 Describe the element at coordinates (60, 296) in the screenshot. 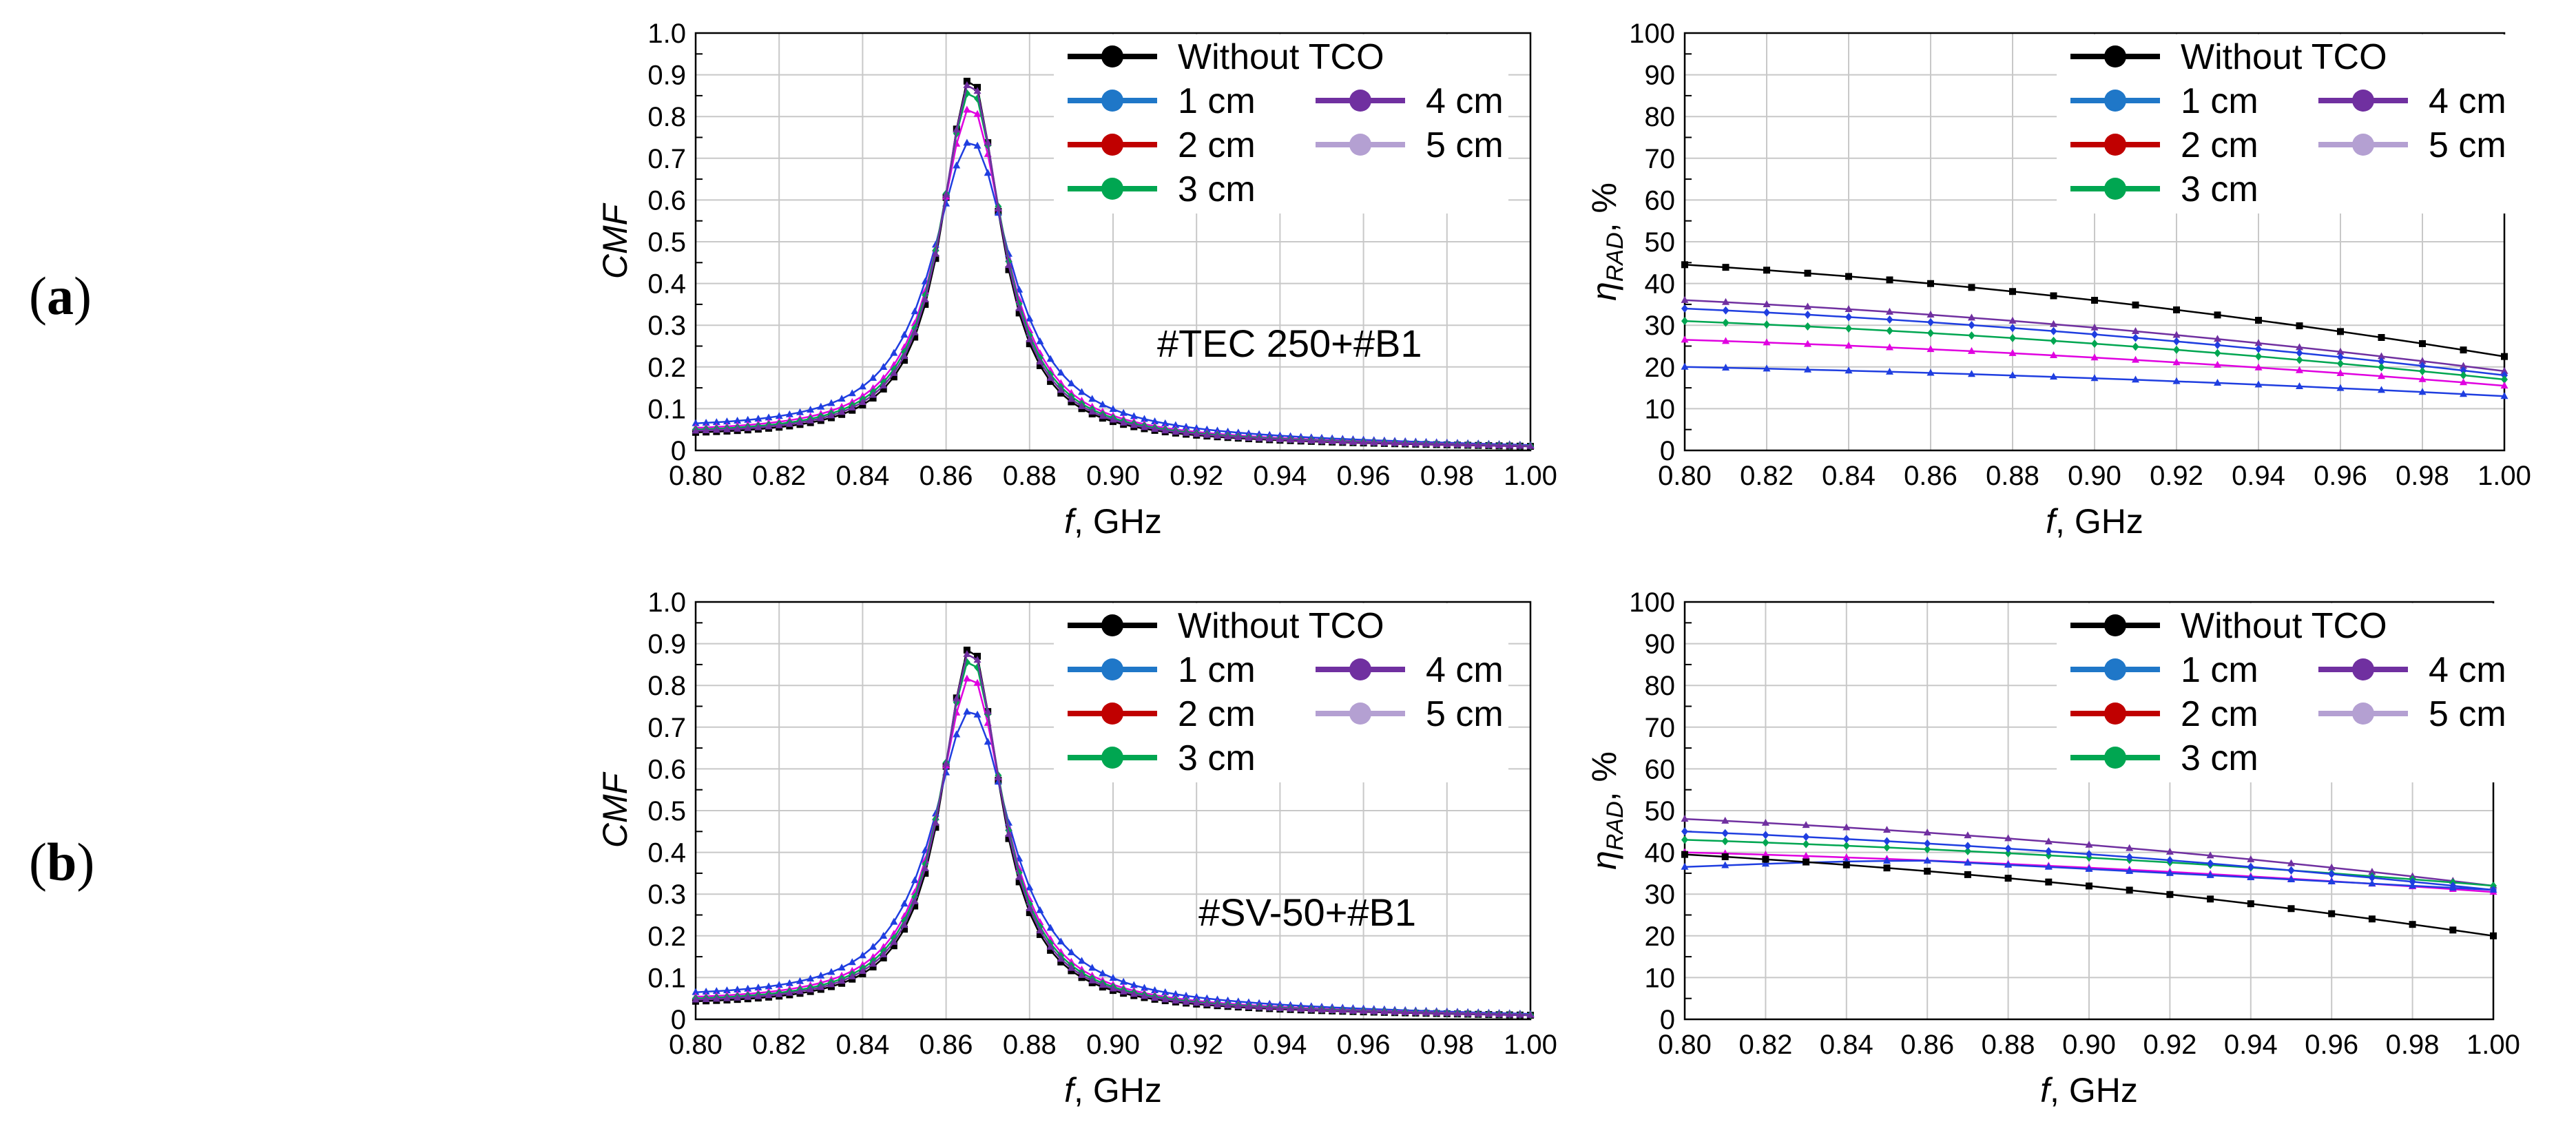

I see `panel-label-a: (a)` at that location.